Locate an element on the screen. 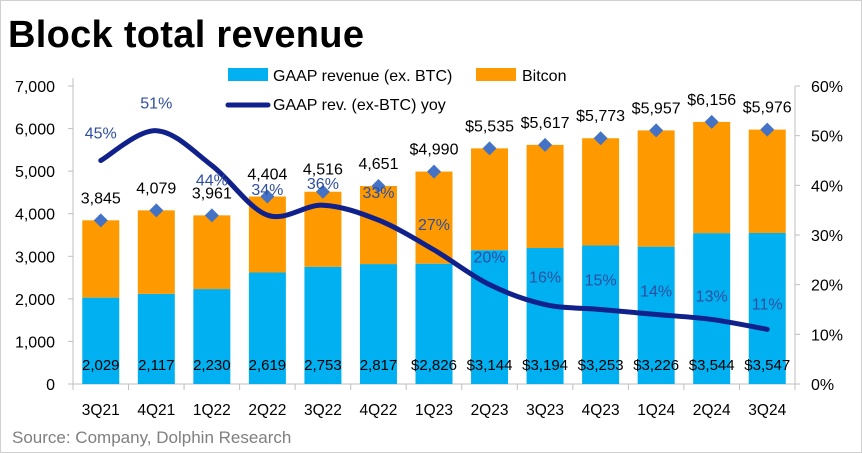 Image resolution: width=862 pixels, height=453 pixels. right-tick-label: 0% is located at coordinates (822, 385).